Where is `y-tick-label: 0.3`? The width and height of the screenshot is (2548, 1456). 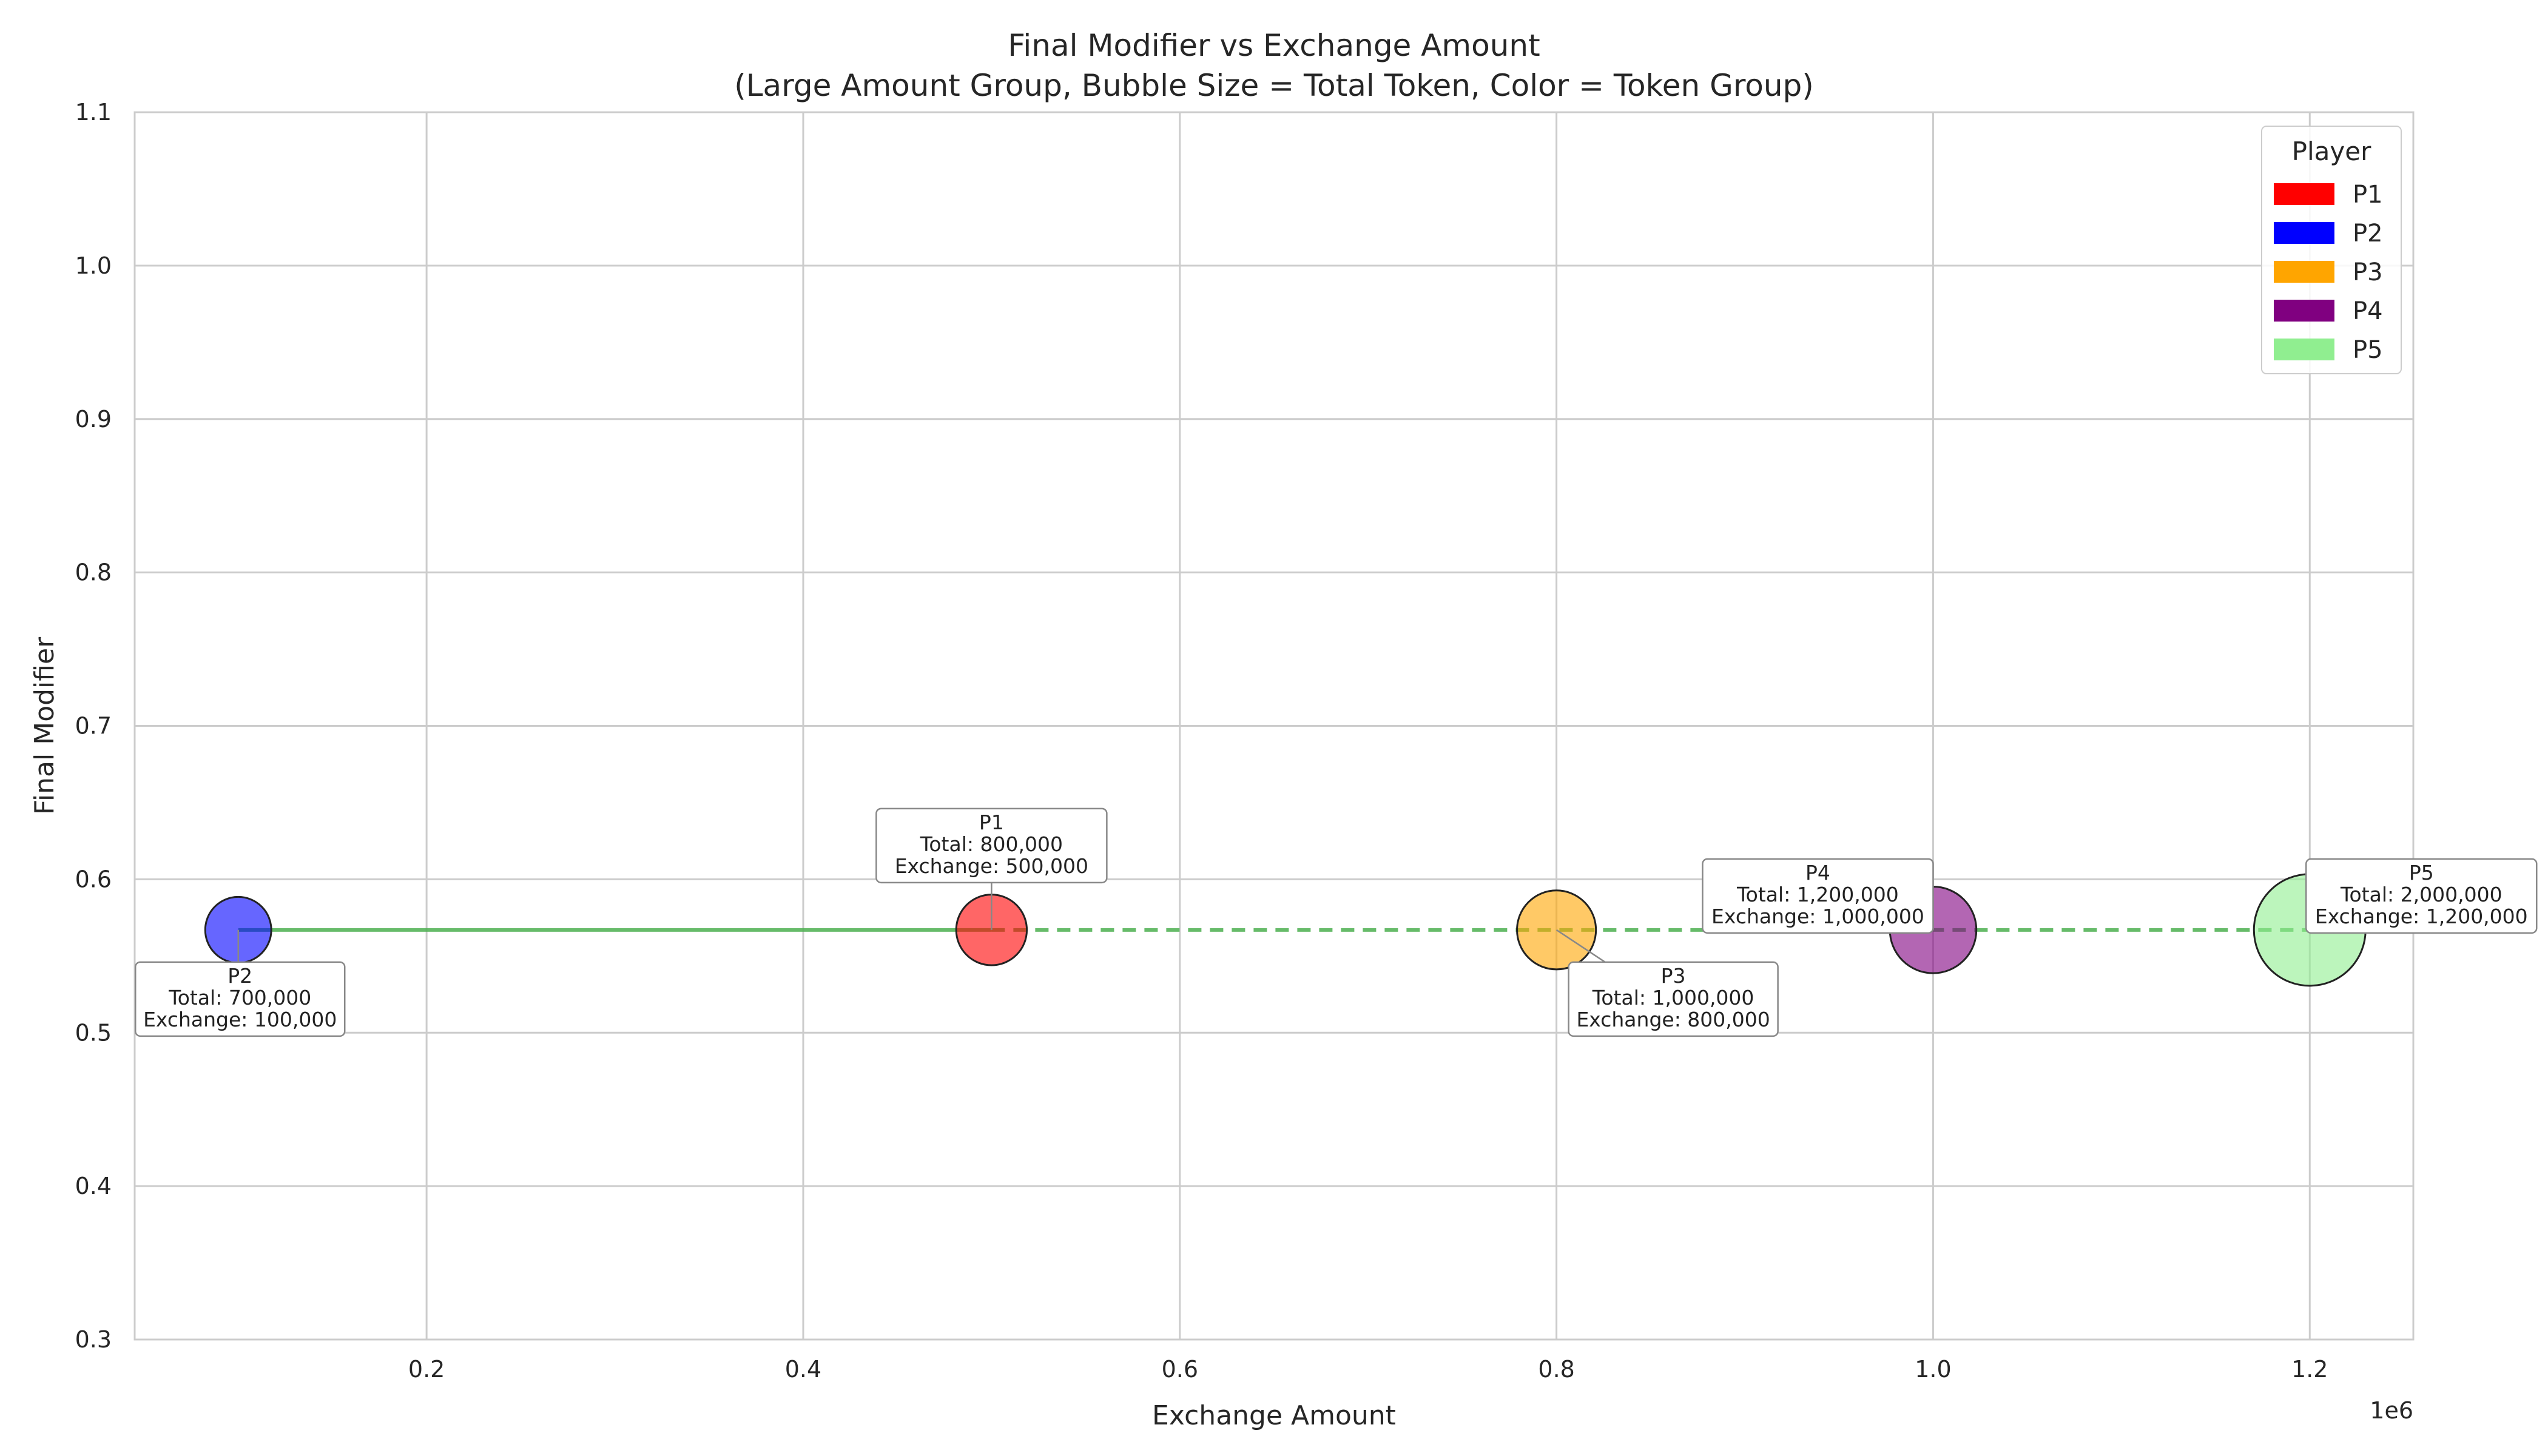
y-tick-label: 0.3 is located at coordinates (93, 1339).